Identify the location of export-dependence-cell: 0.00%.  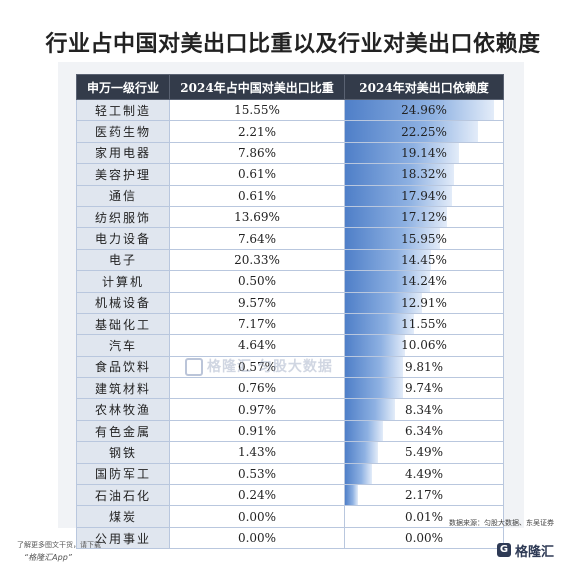
(424, 538).